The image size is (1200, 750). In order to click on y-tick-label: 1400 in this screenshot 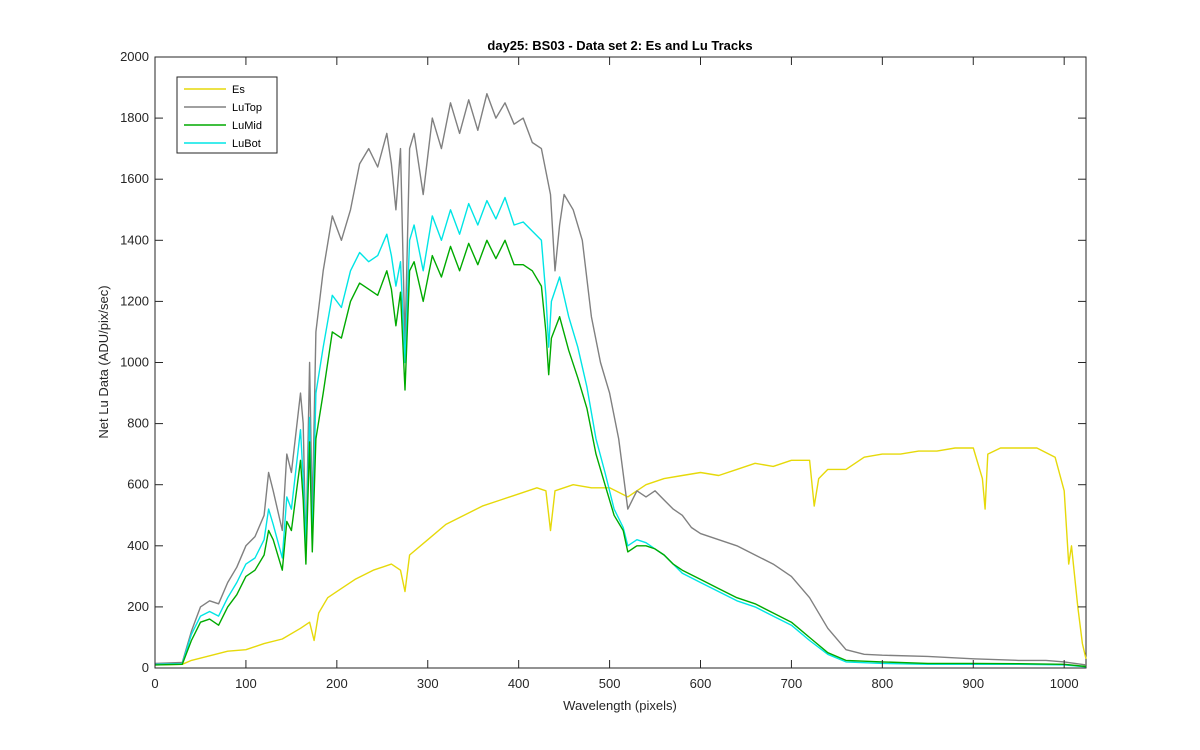, I will do `click(134, 239)`.